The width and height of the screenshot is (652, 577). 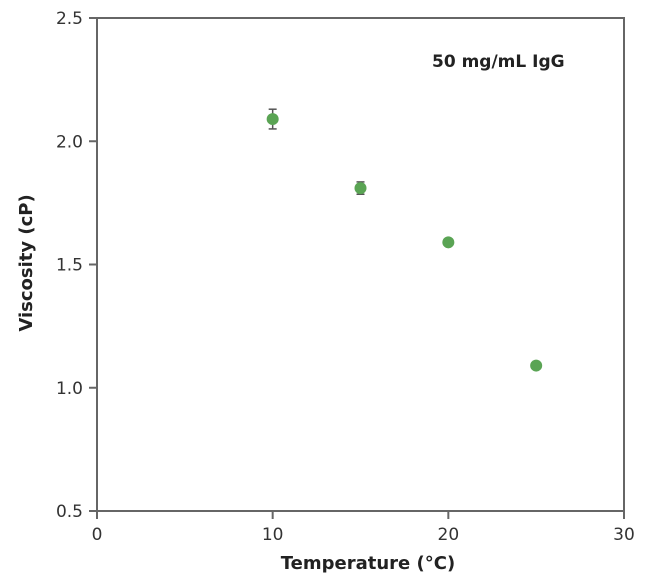 I want to click on y-tick-label: 1.0, so click(x=69, y=389).